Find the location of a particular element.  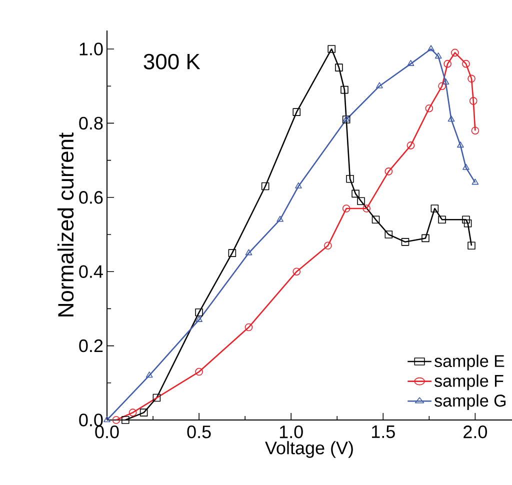

y-tick-label: 0.2 is located at coordinates (91, 345).